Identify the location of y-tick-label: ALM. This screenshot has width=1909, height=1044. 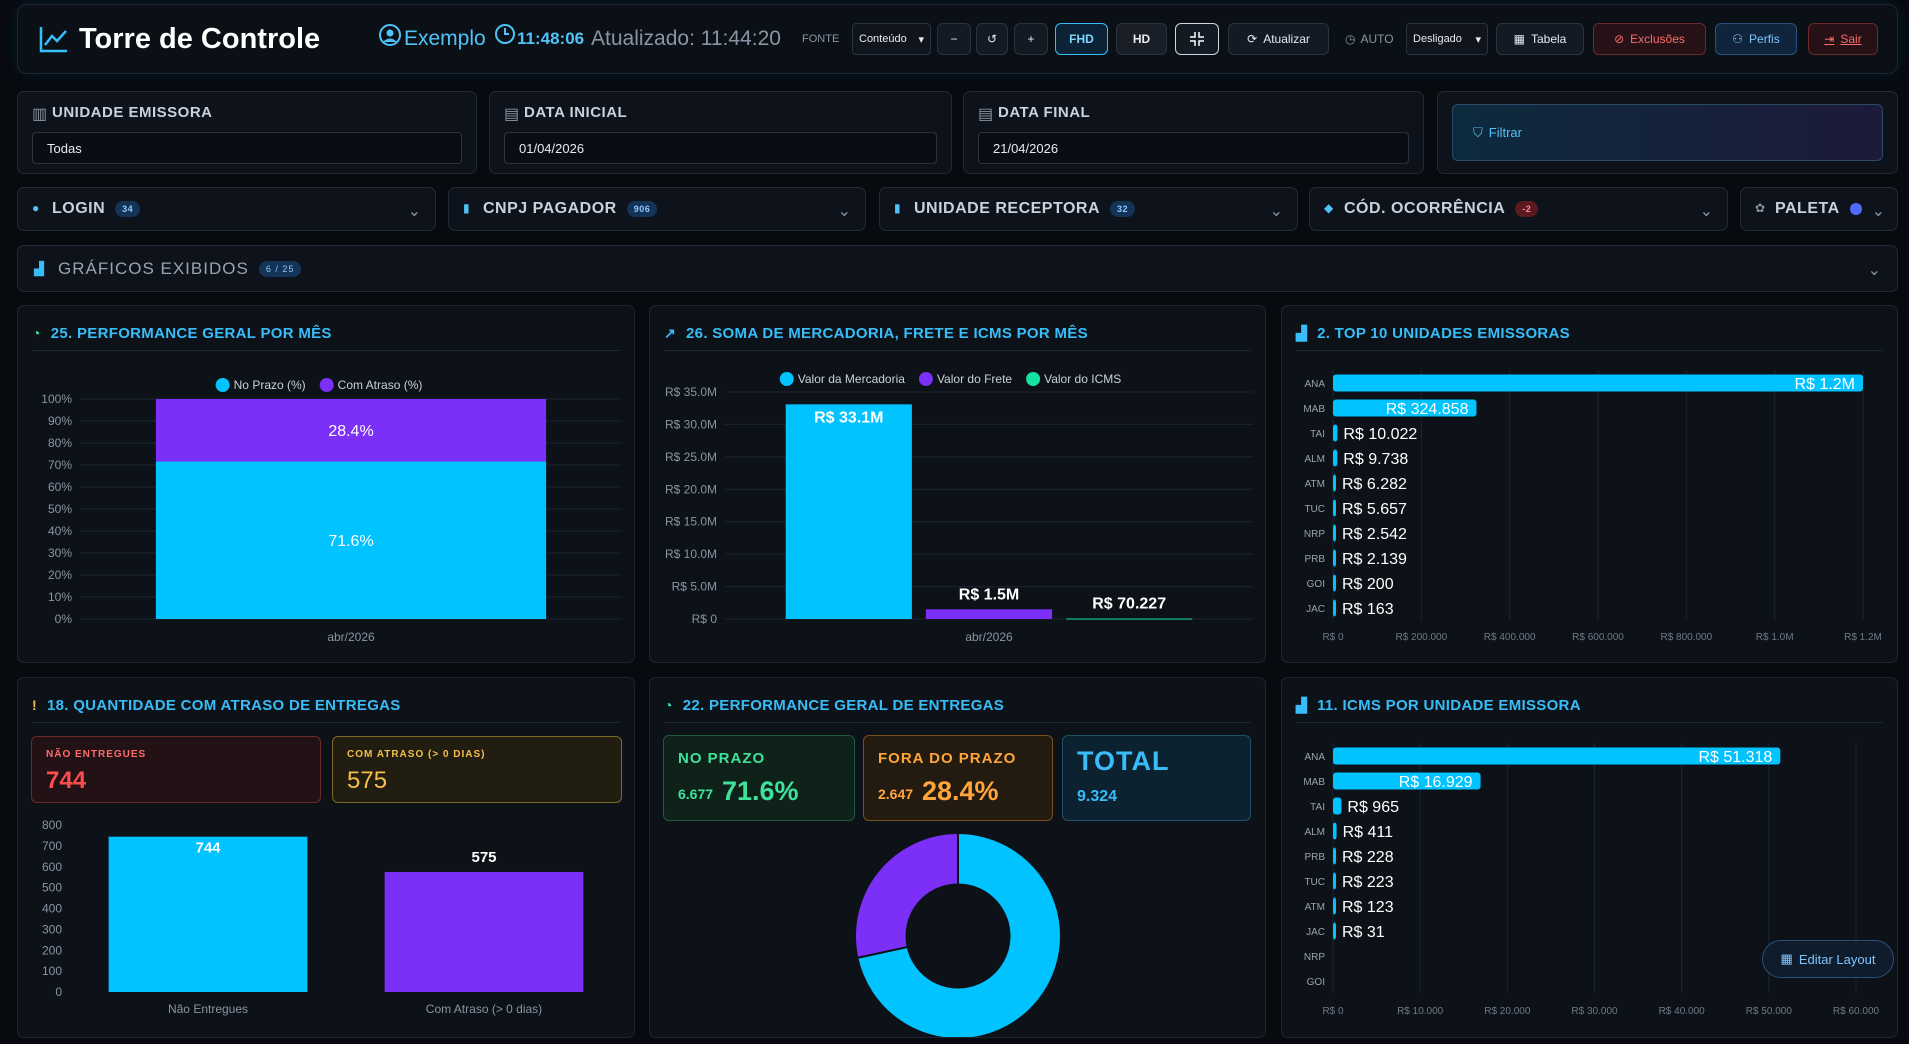
(1314, 832).